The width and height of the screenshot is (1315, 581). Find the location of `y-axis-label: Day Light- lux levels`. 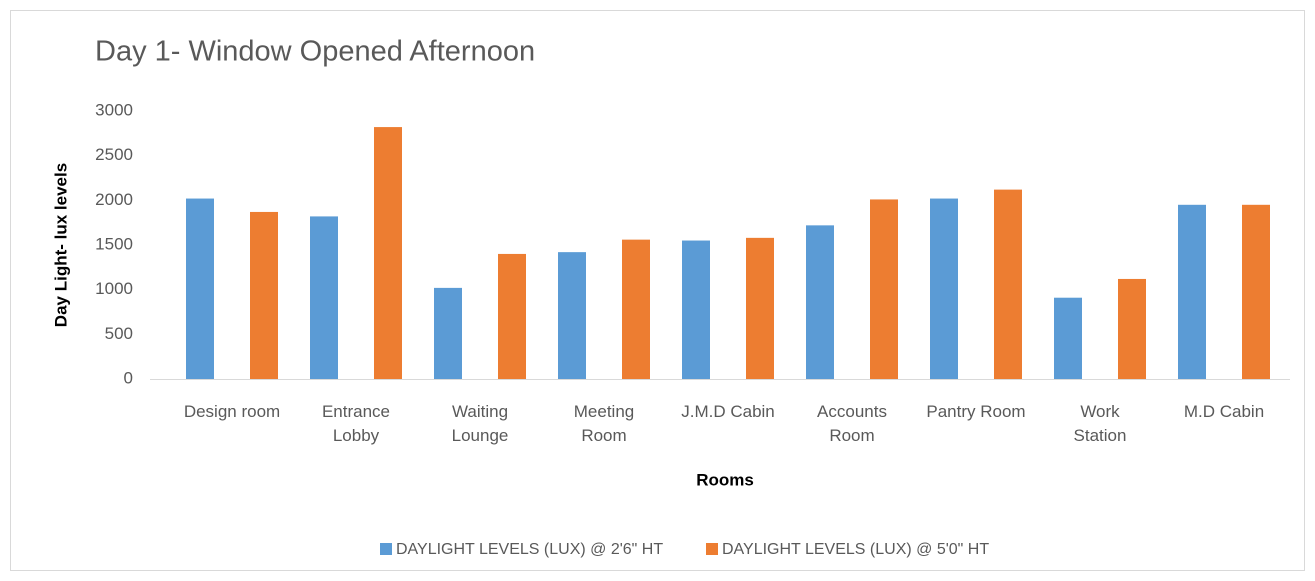

y-axis-label: Day Light- lux levels is located at coordinates (60, 245).